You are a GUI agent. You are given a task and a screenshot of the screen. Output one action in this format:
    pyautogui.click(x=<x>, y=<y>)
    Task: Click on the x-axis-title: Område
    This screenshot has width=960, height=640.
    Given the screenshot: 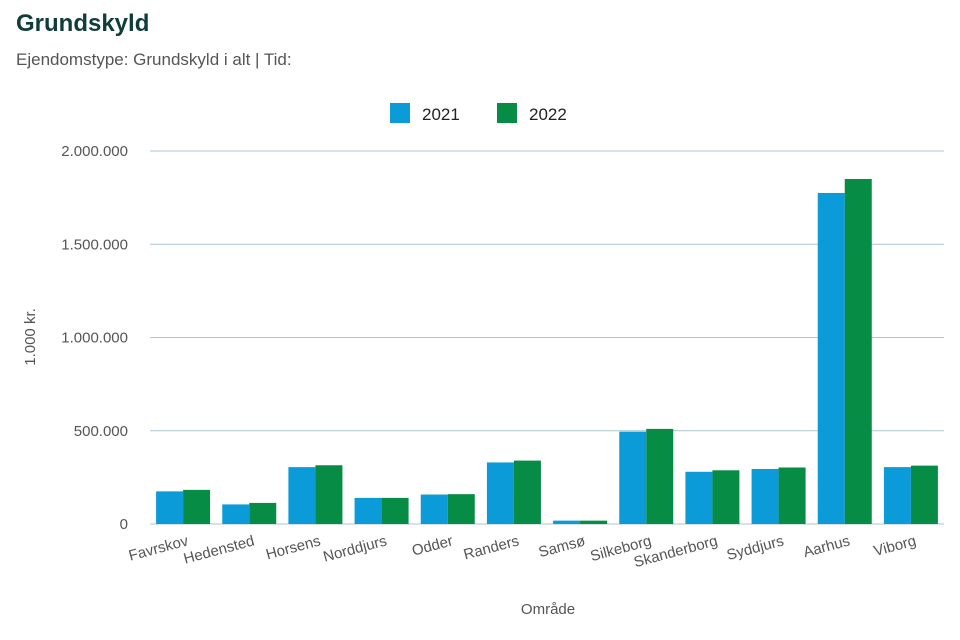 What is the action you would take?
    pyautogui.click(x=548, y=609)
    